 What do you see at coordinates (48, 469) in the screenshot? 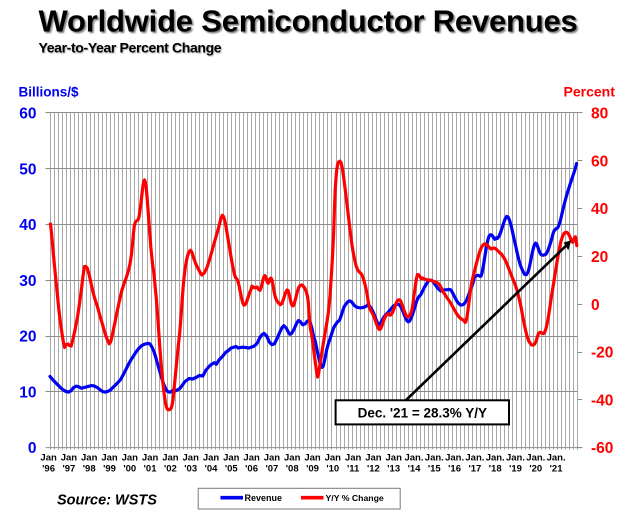
I see `svg-text: '96` at bounding box center [48, 469].